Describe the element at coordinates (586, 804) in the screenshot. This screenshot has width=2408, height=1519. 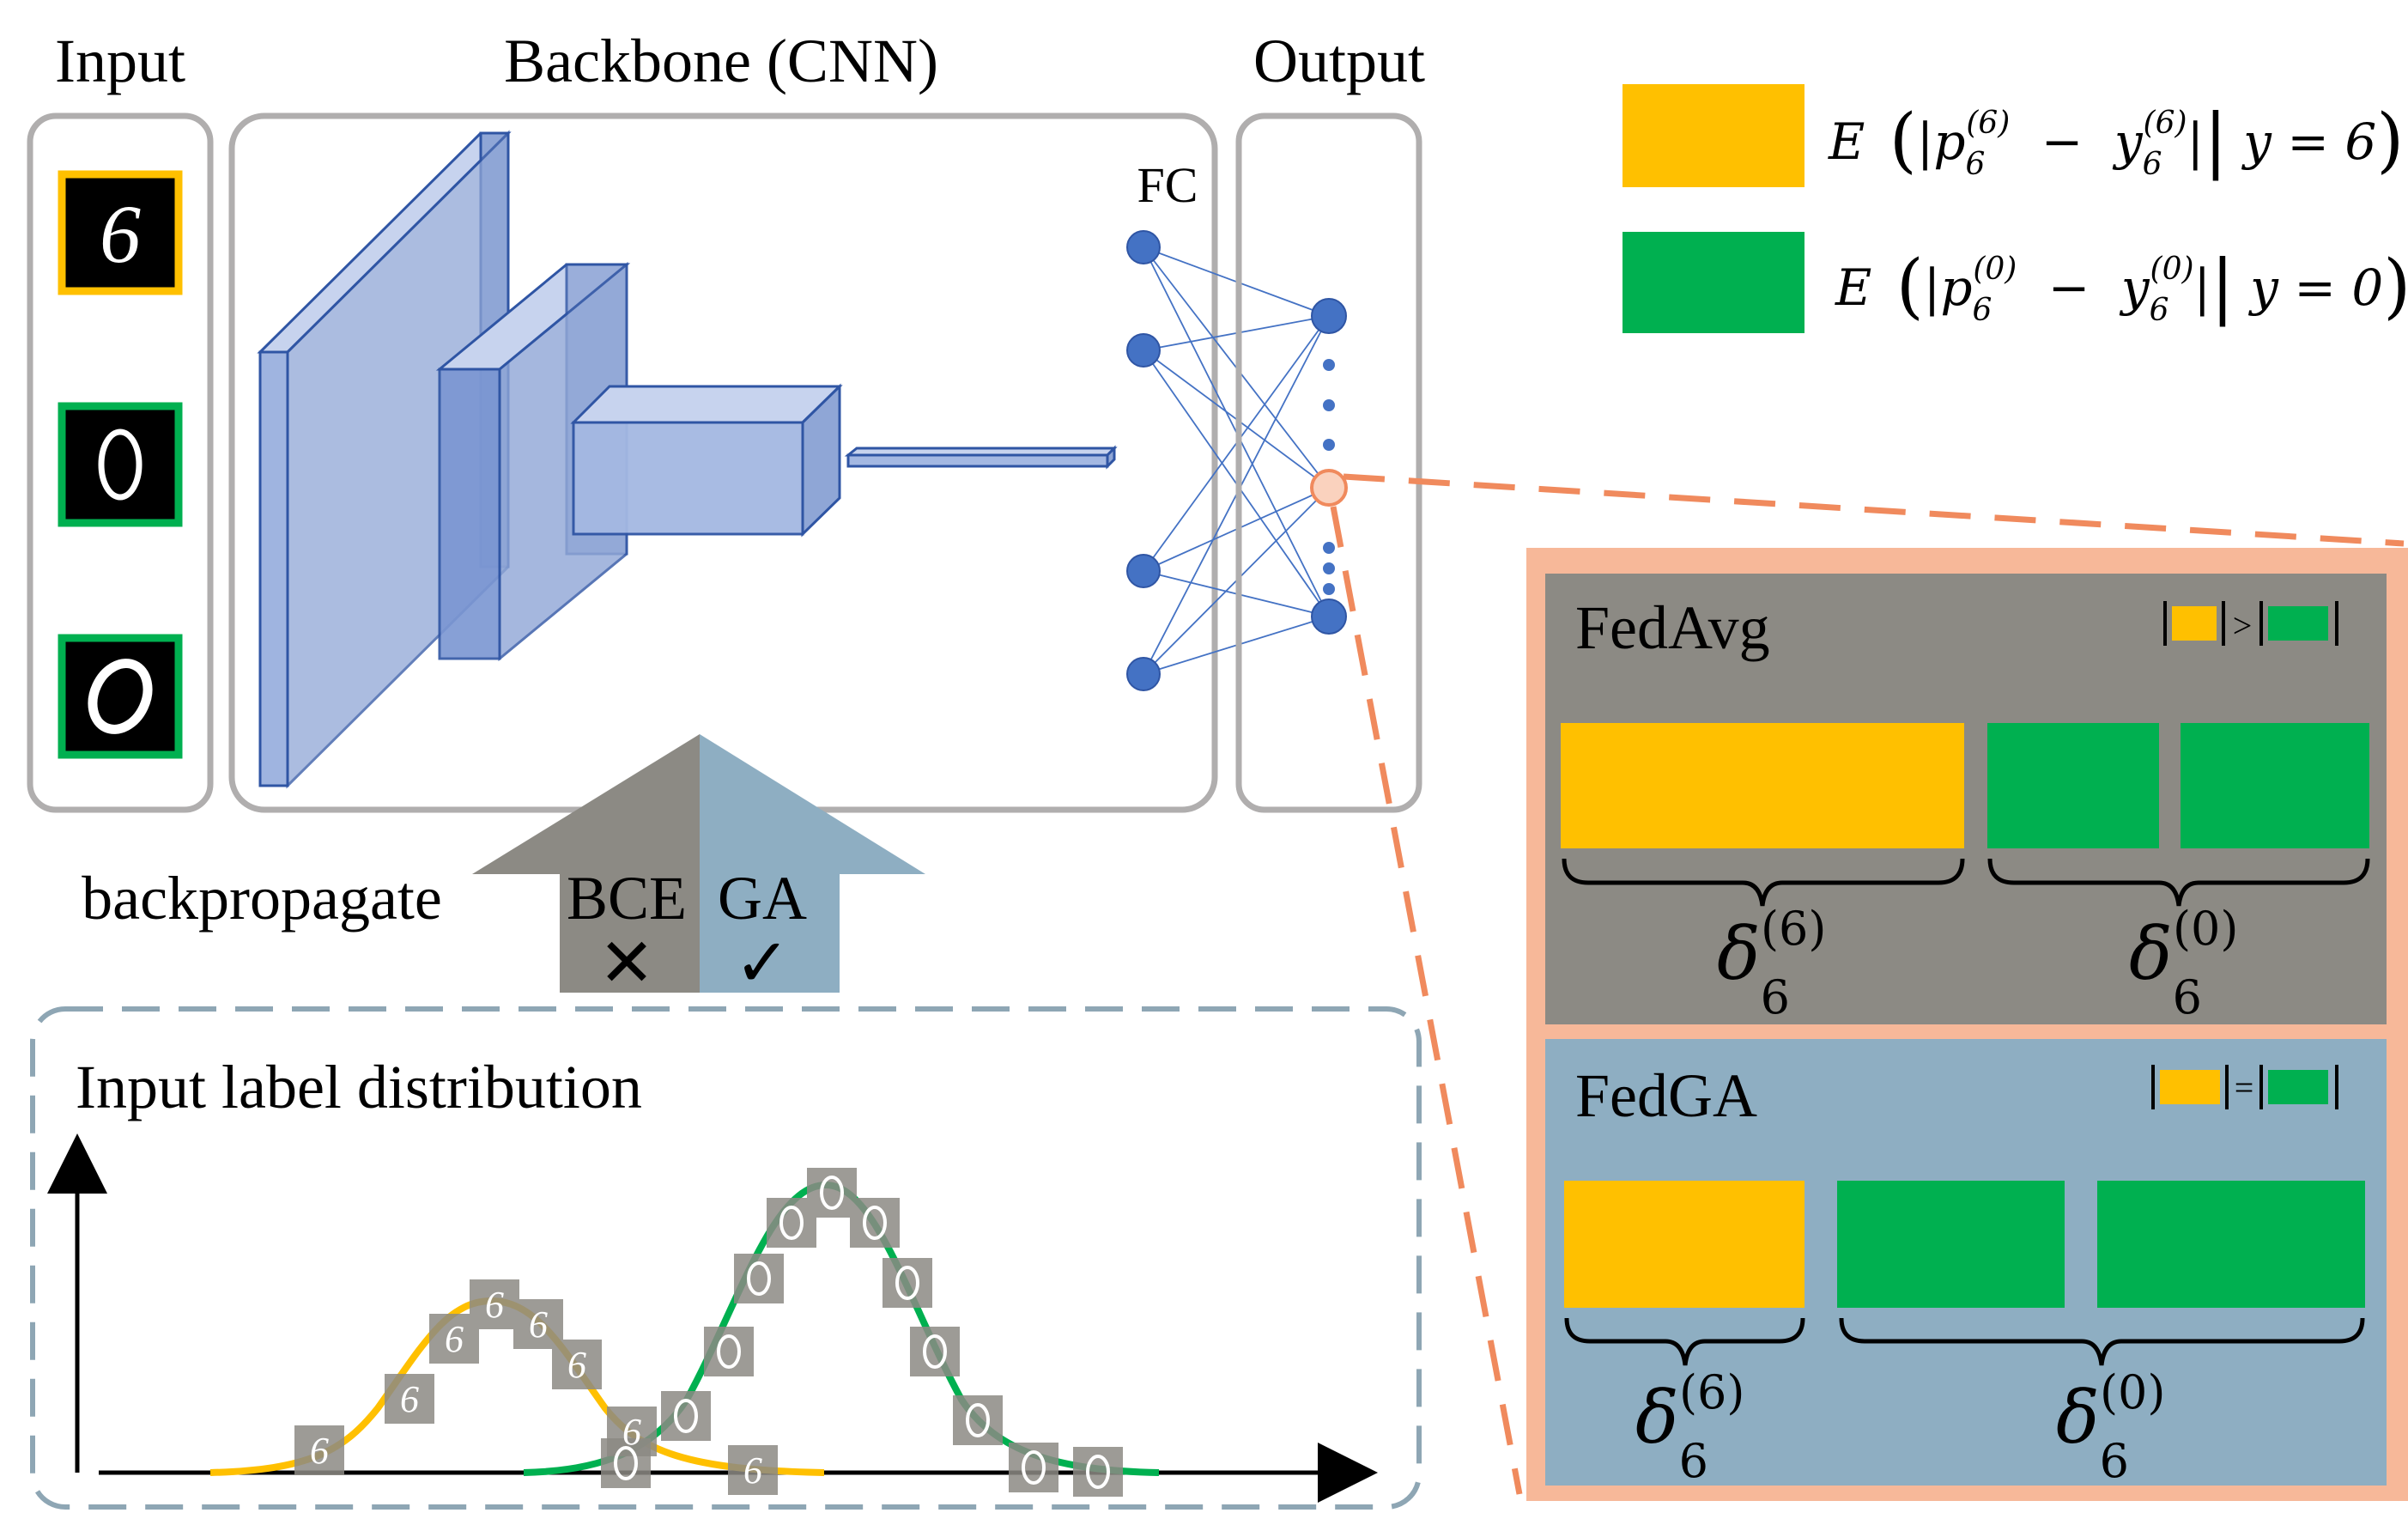
I see `backprop-arrow-head-left` at that location.